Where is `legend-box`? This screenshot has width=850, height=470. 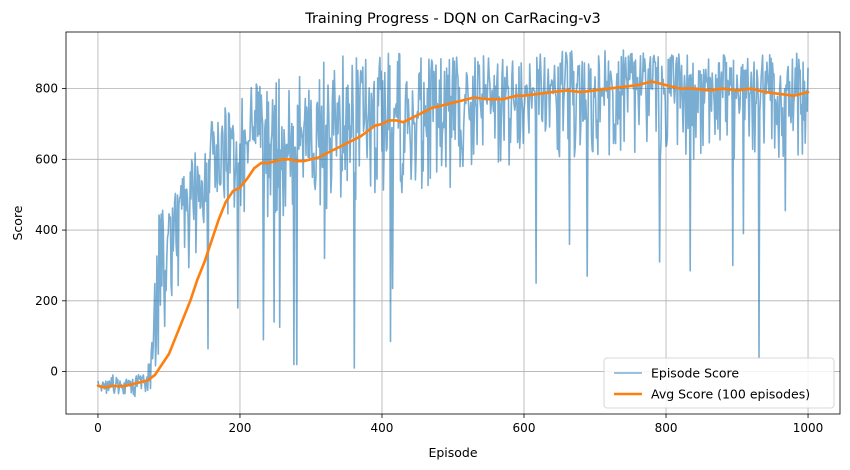
legend-box is located at coordinates (719, 383).